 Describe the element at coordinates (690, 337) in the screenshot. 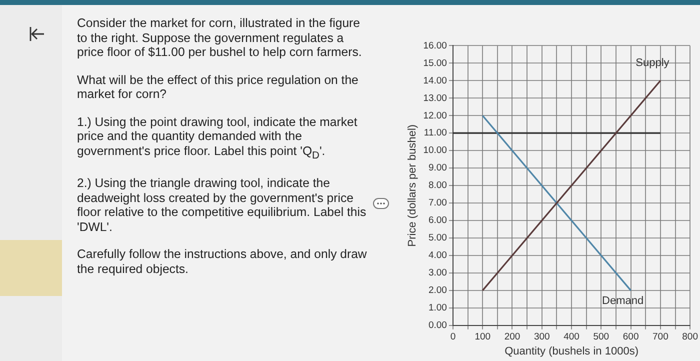

I see `x-tick-label: 800` at that location.